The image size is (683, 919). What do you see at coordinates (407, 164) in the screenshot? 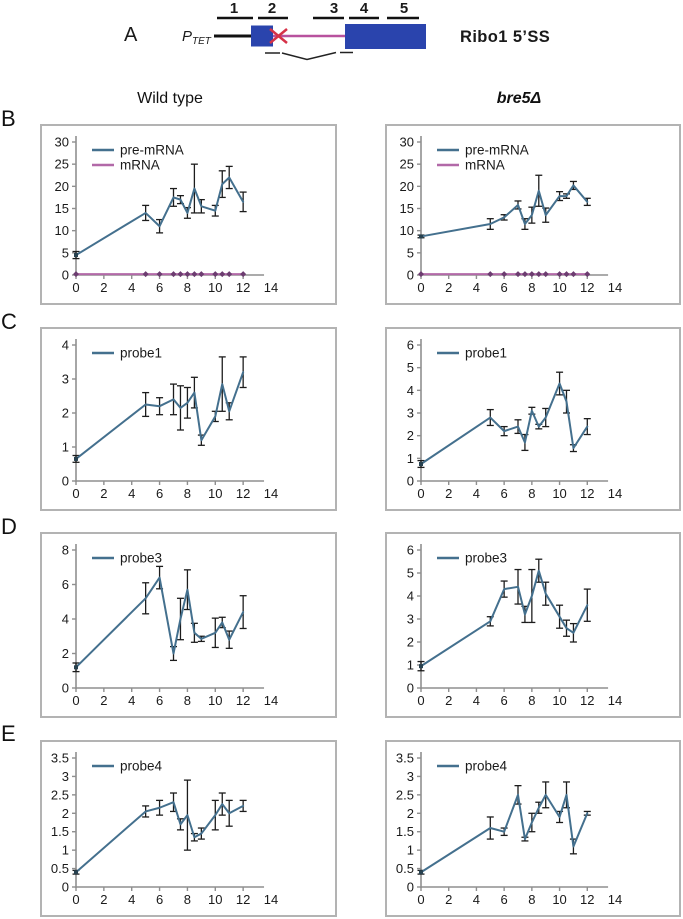
I see `svg-text: 25` at bounding box center [407, 164].